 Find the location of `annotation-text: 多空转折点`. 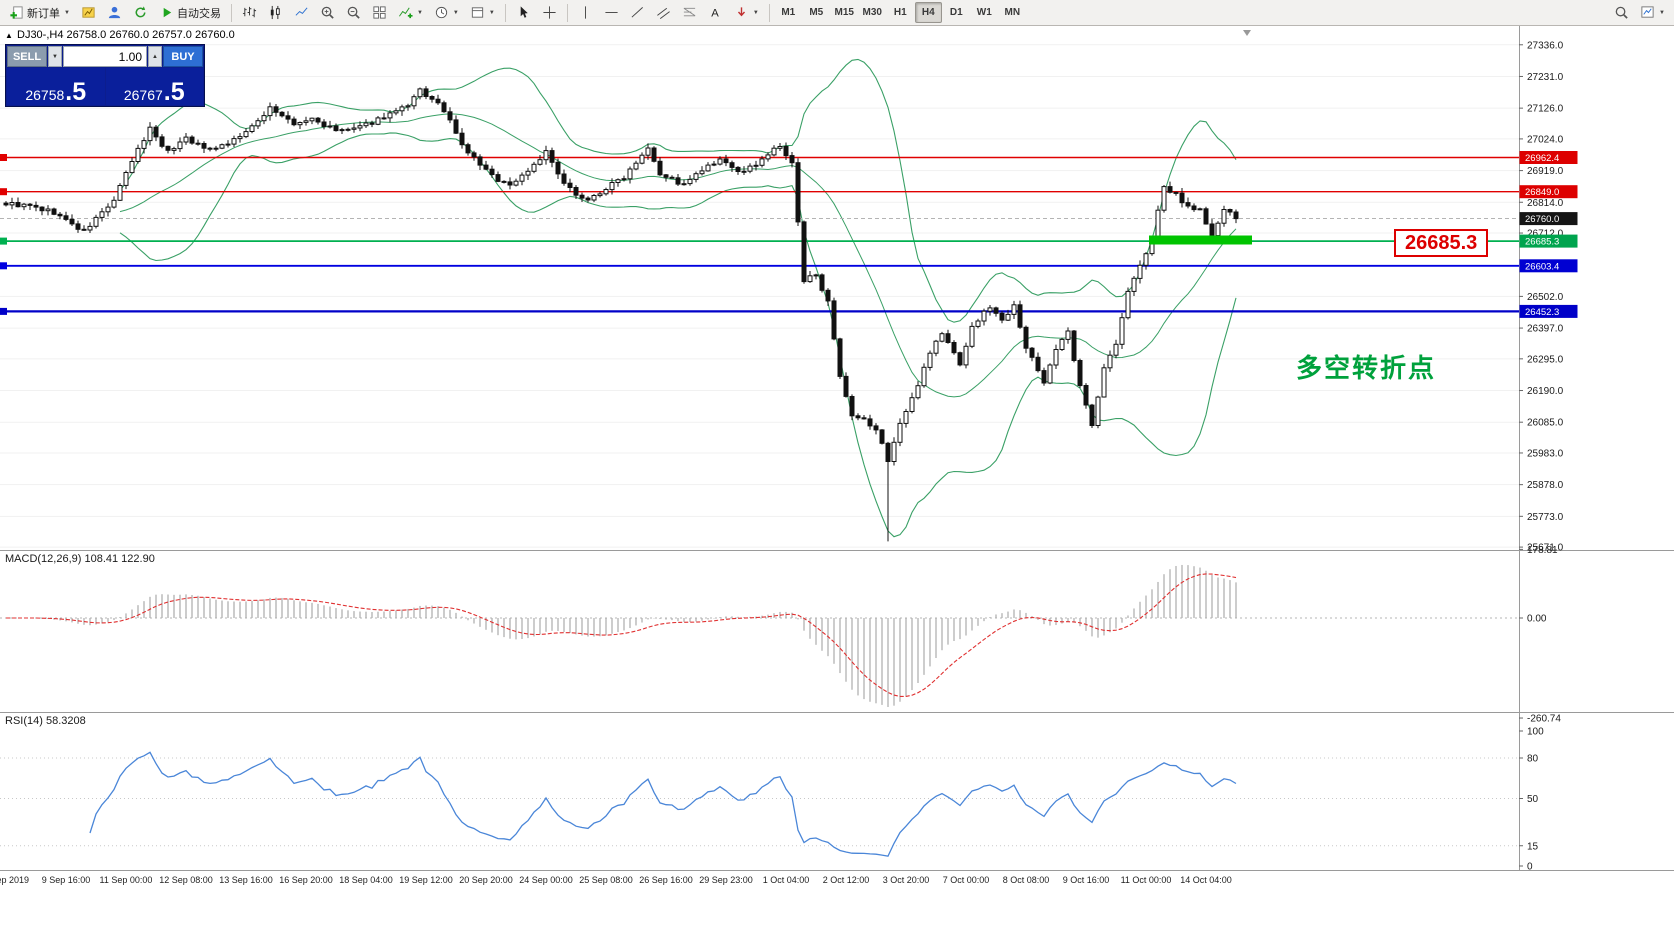

annotation-text: 多空转折点 is located at coordinates (1366, 368).